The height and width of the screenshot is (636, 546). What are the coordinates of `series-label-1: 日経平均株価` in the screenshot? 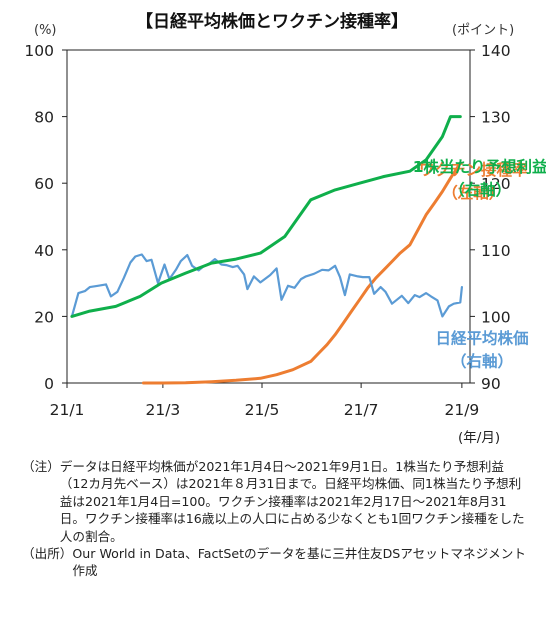 It's located at (482, 338).